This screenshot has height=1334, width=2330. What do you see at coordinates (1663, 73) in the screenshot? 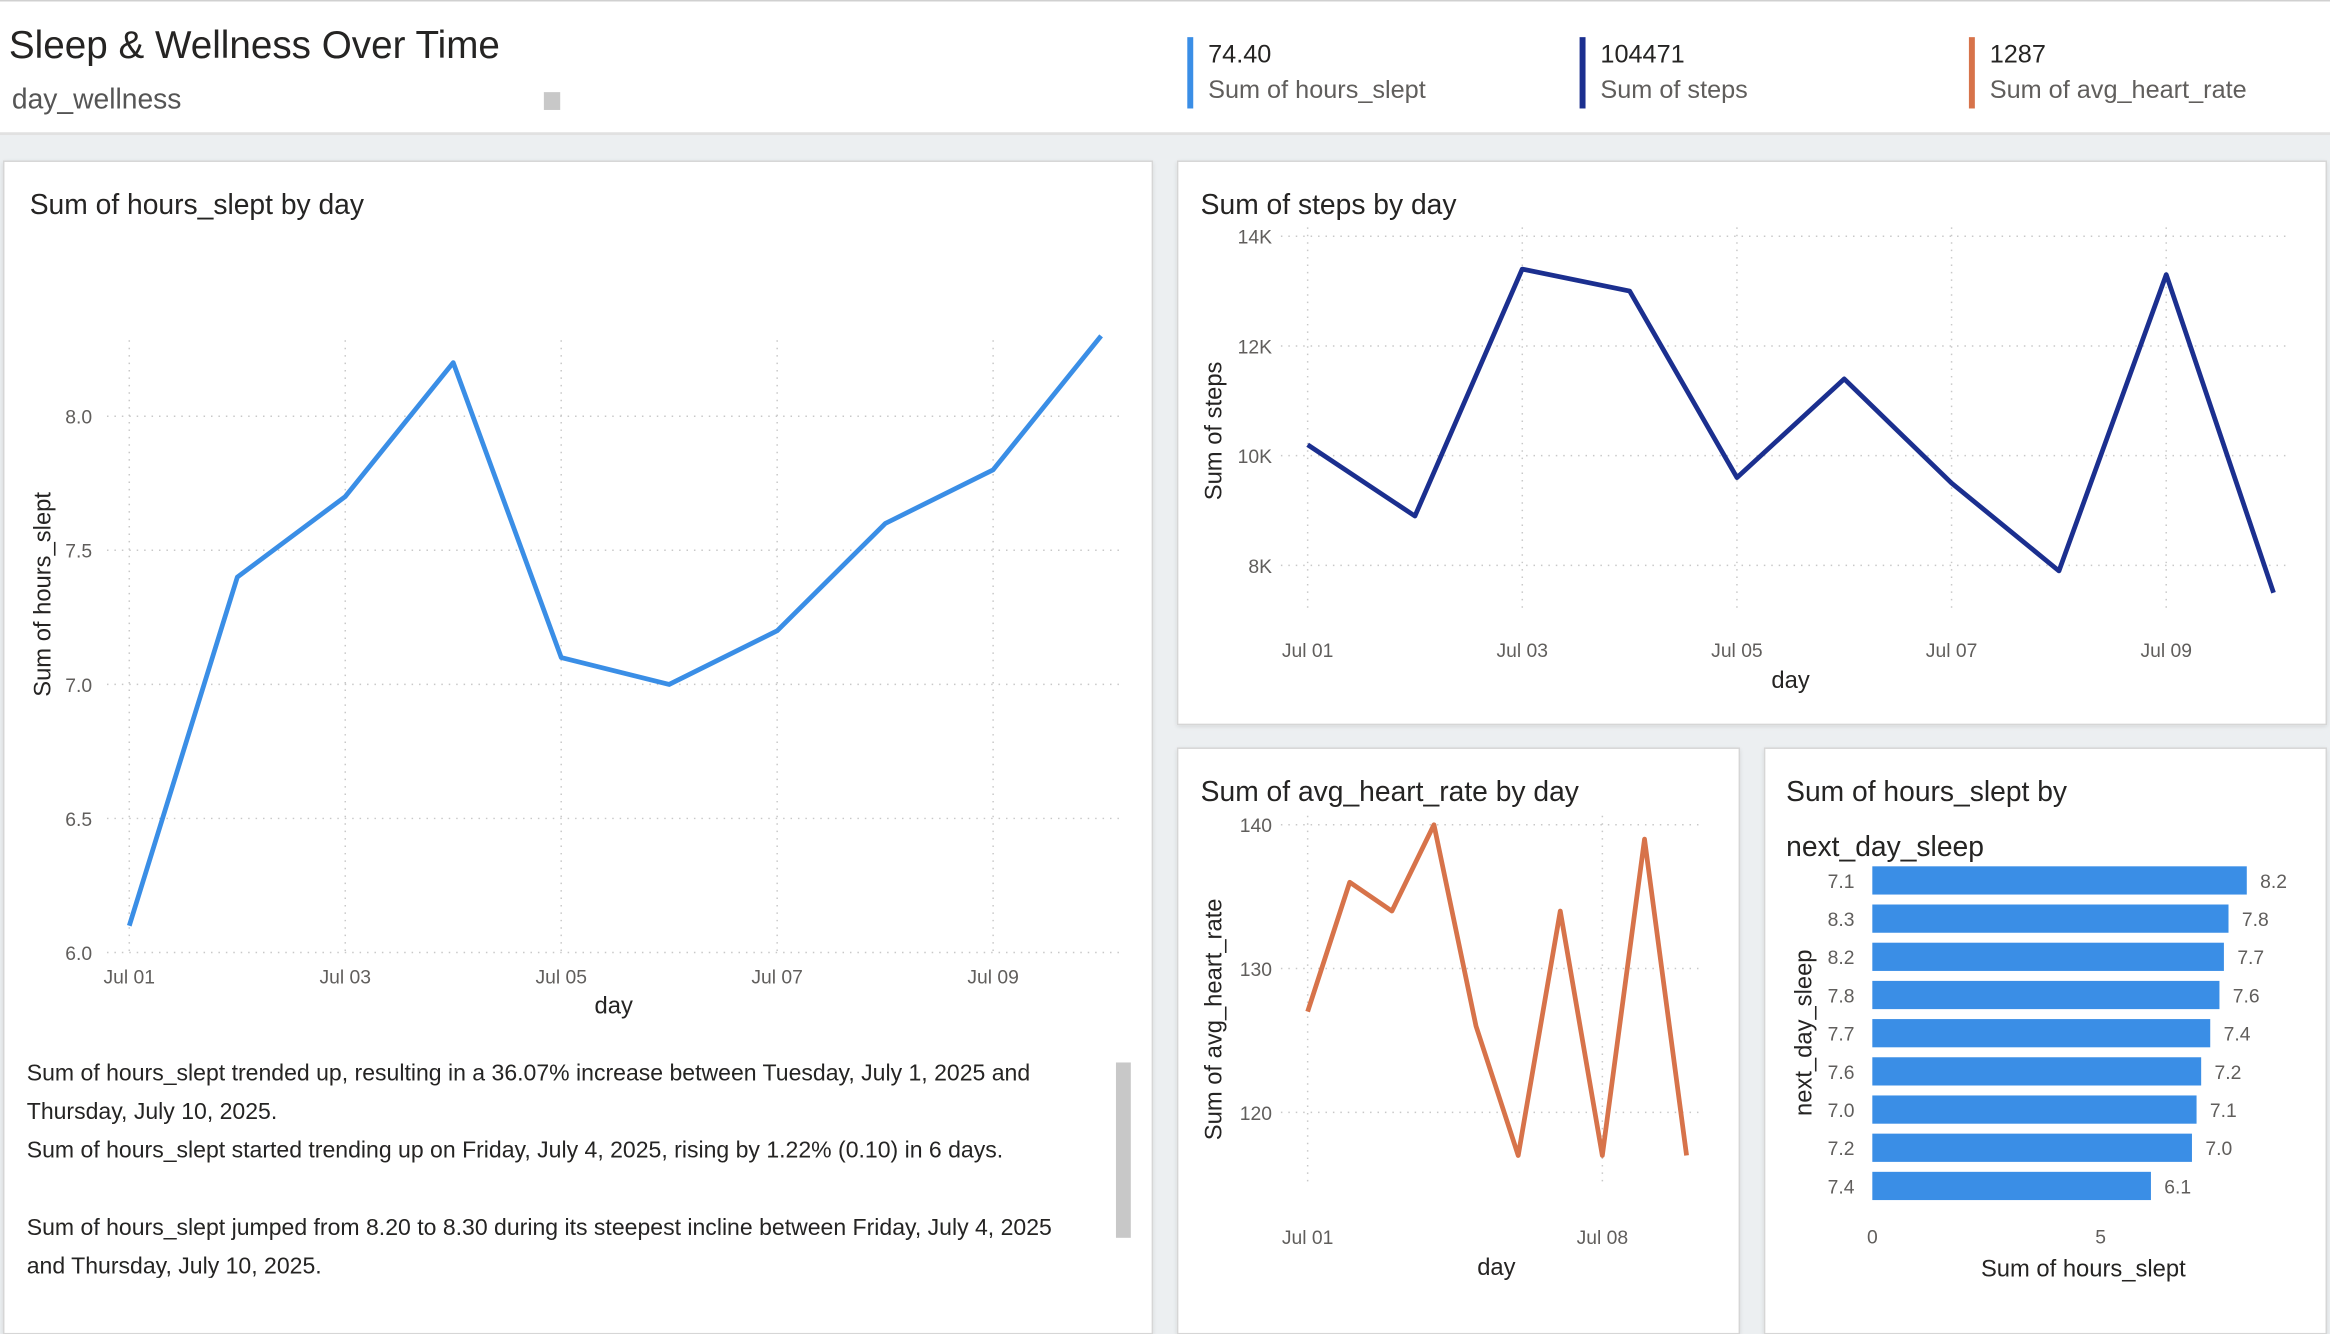
I see `kpi-steps: 104471 Sum of steps` at bounding box center [1663, 73].